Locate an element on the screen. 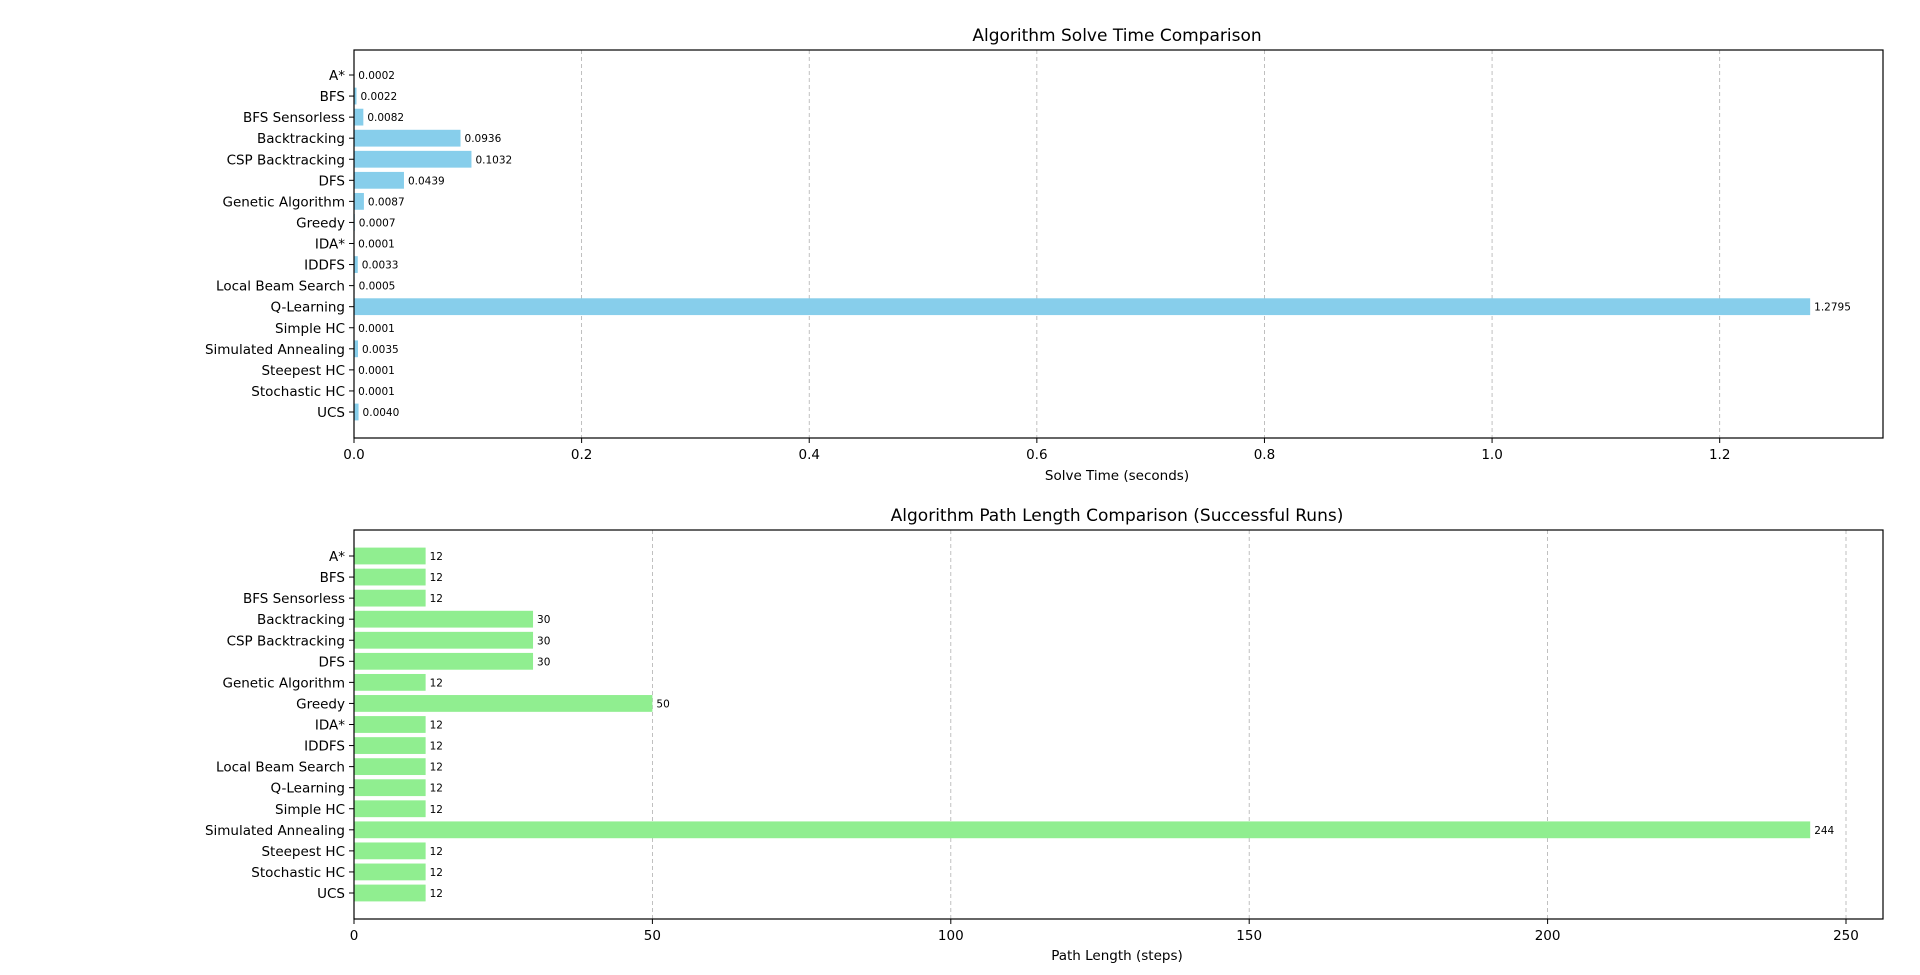  y-tick-label: Q-Learning is located at coordinates (308, 308).